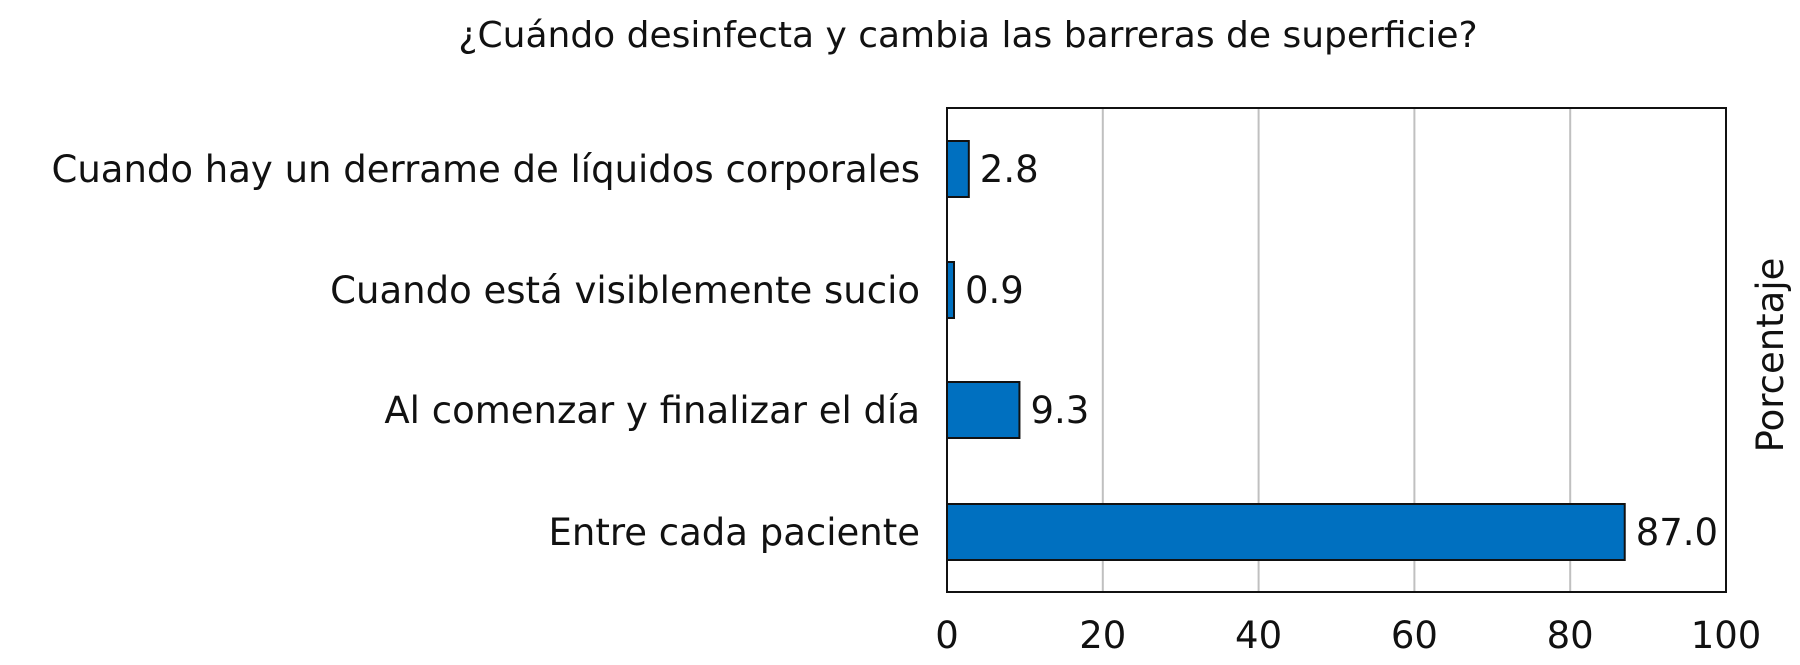  Describe the element at coordinates (1258, 635) in the screenshot. I see `x-tick-label: 40` at that location.